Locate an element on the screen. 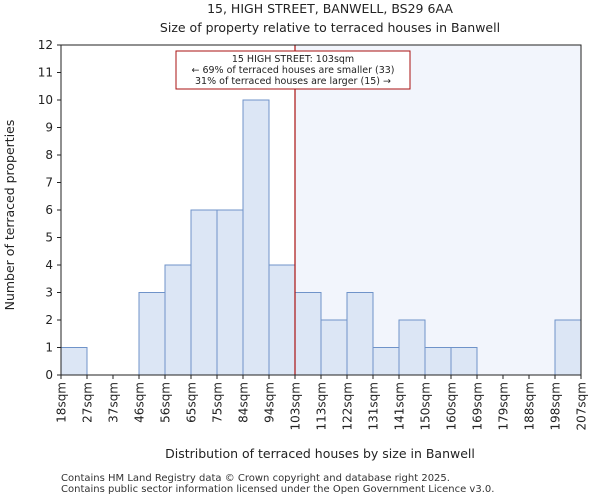  y-tick-label: 0 is located at coordinates (49, 375).